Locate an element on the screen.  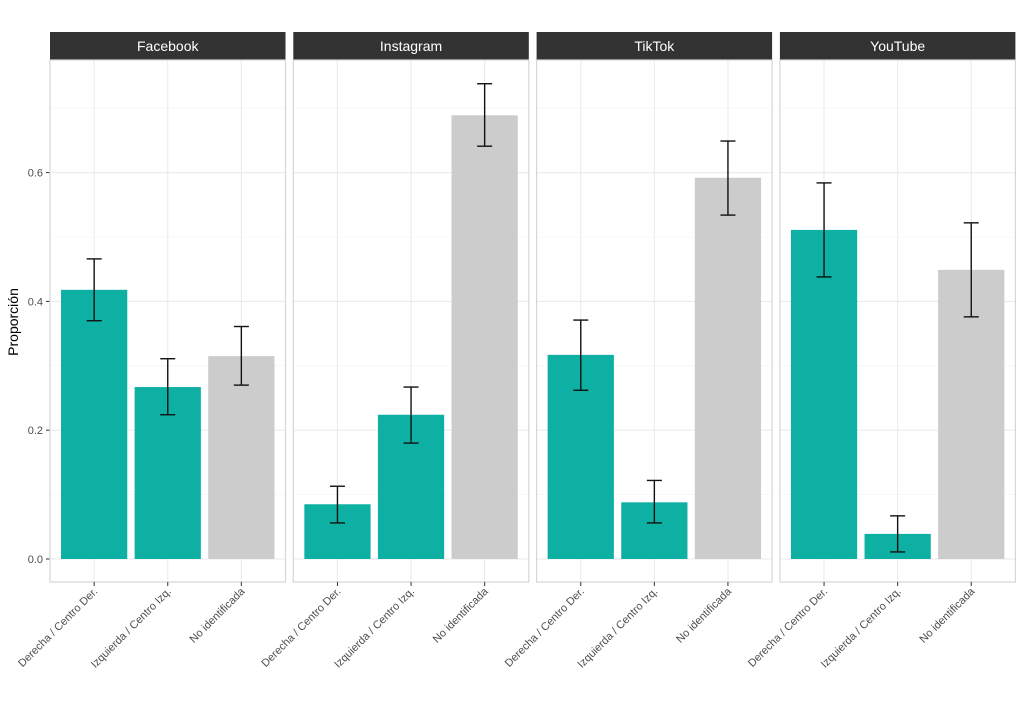
y-axis-label: Proporción is located at coordinates (13, 322).